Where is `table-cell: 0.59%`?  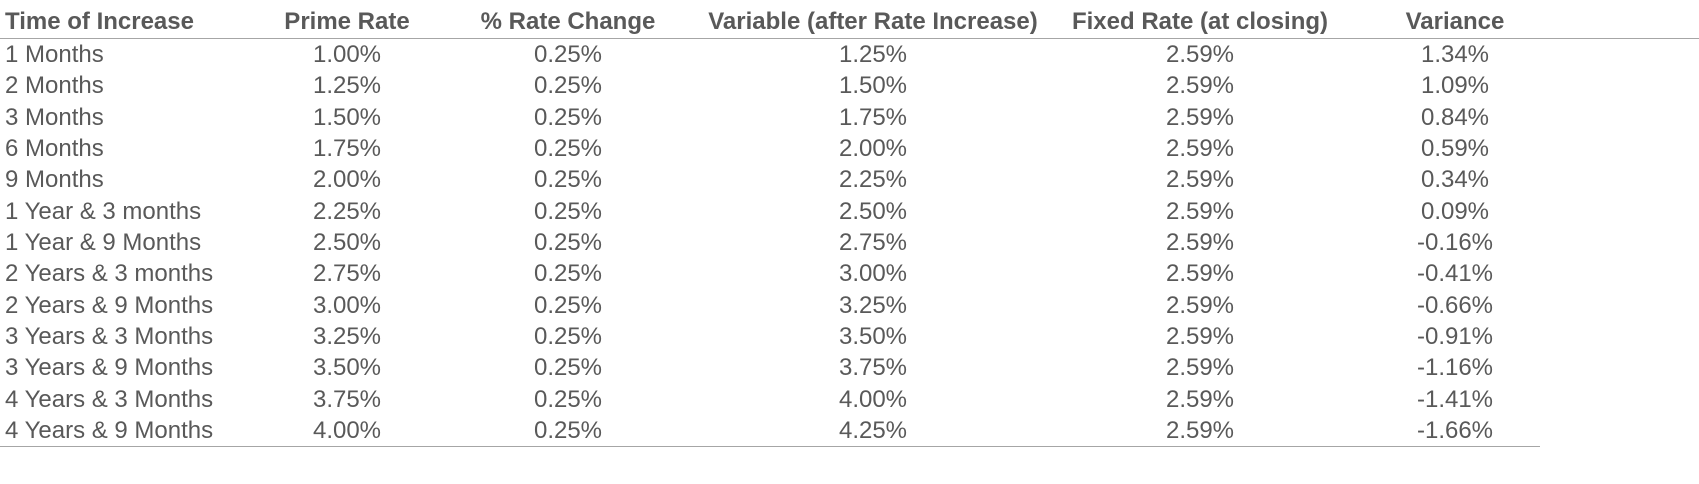
table-cell: 0.59% is located at coordinates (1455, 148).